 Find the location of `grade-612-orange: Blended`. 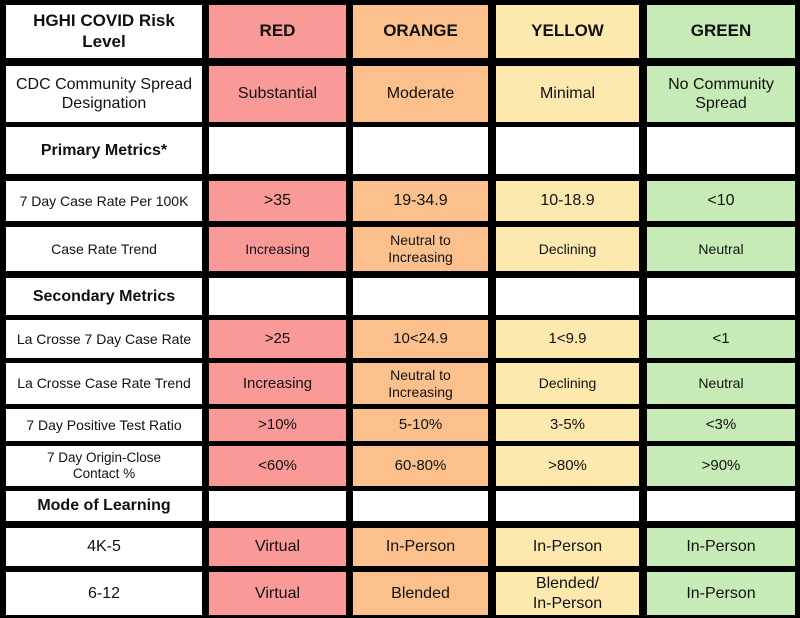

grade-612-orange: Blended is located at coordinates (420, 593).